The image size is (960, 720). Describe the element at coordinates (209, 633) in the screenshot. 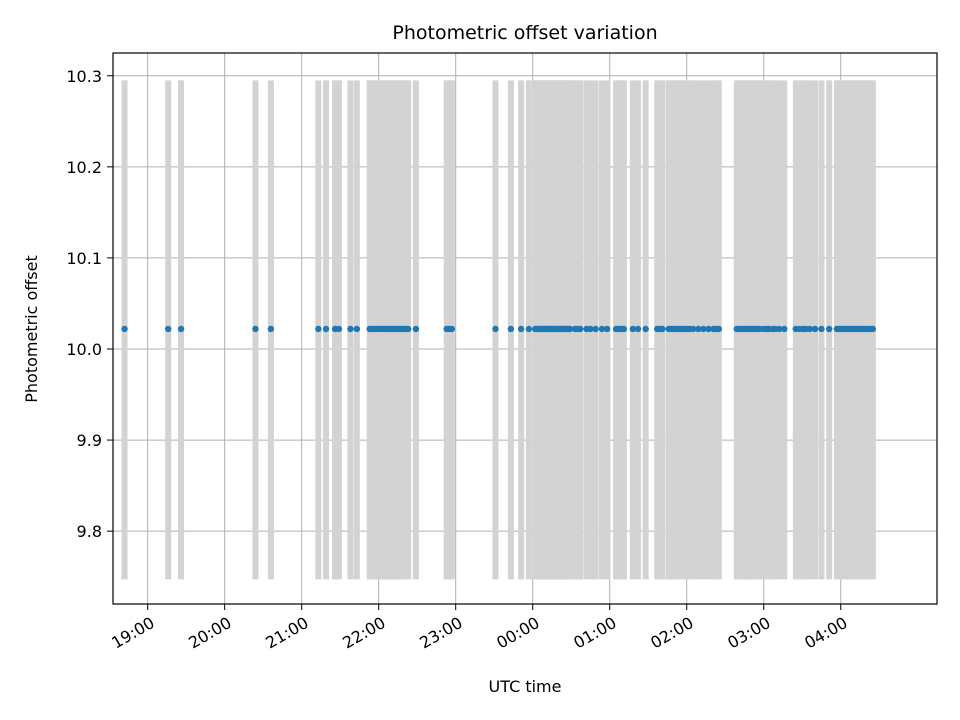

I see `x-tick-label: 20:00` at that location.